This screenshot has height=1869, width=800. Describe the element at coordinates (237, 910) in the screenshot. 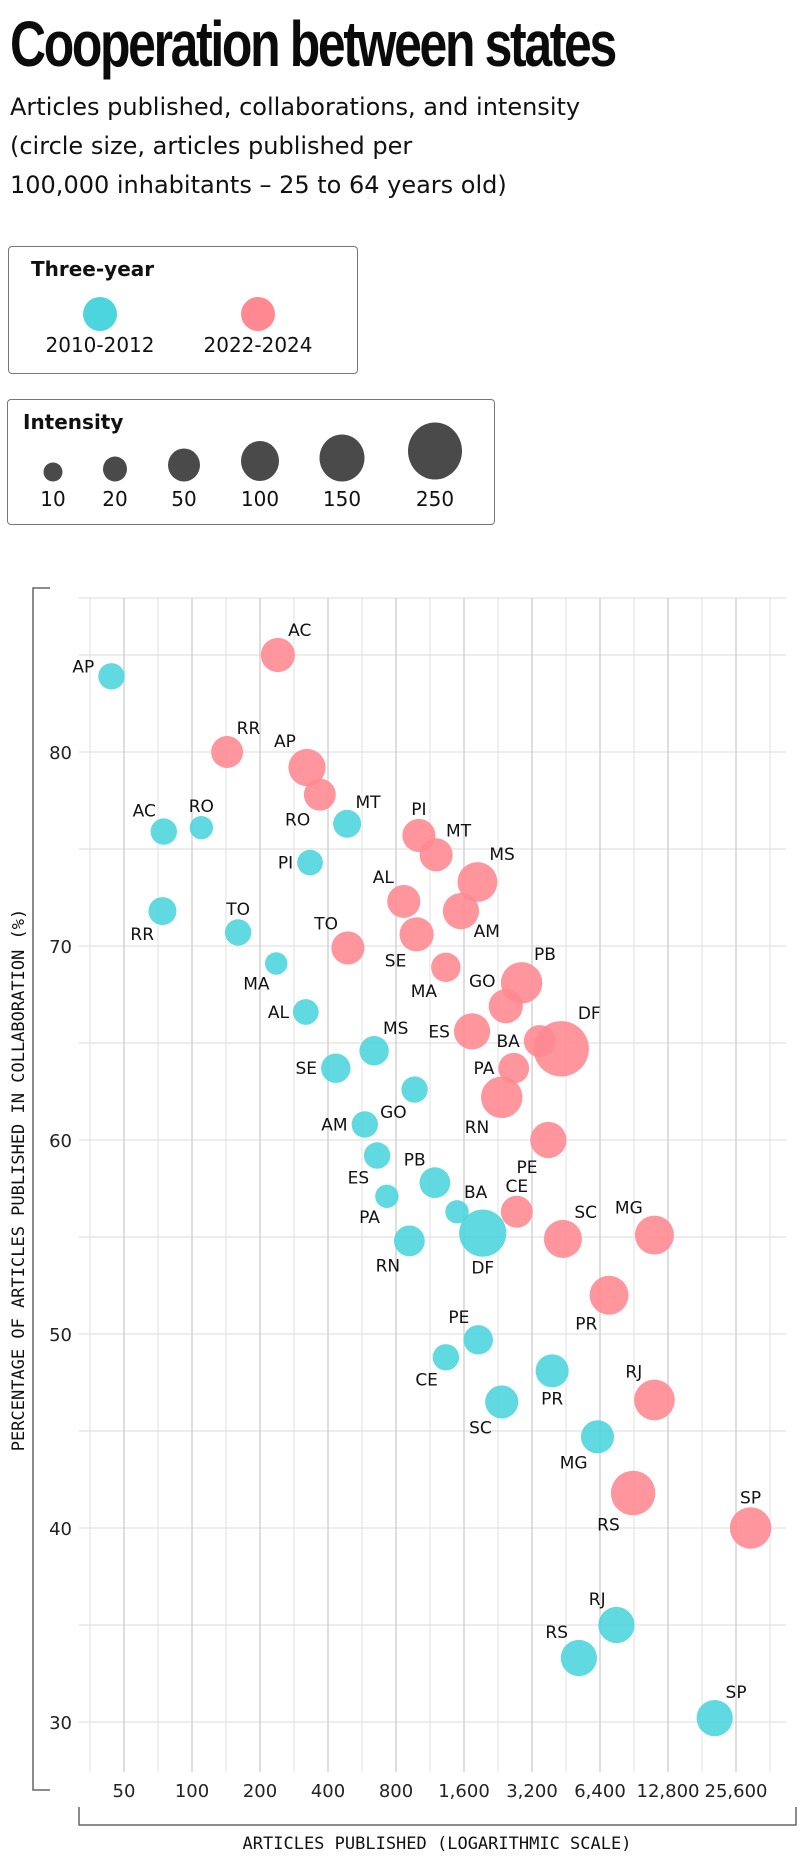

I see `point-label-2010-2012-TO: TO` at that location.